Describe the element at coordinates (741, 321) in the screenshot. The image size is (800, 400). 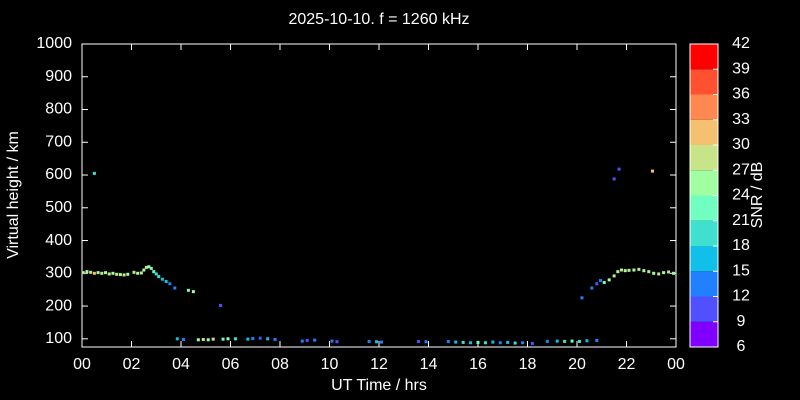
I see `colorbar-tick-label: 9` at that location.